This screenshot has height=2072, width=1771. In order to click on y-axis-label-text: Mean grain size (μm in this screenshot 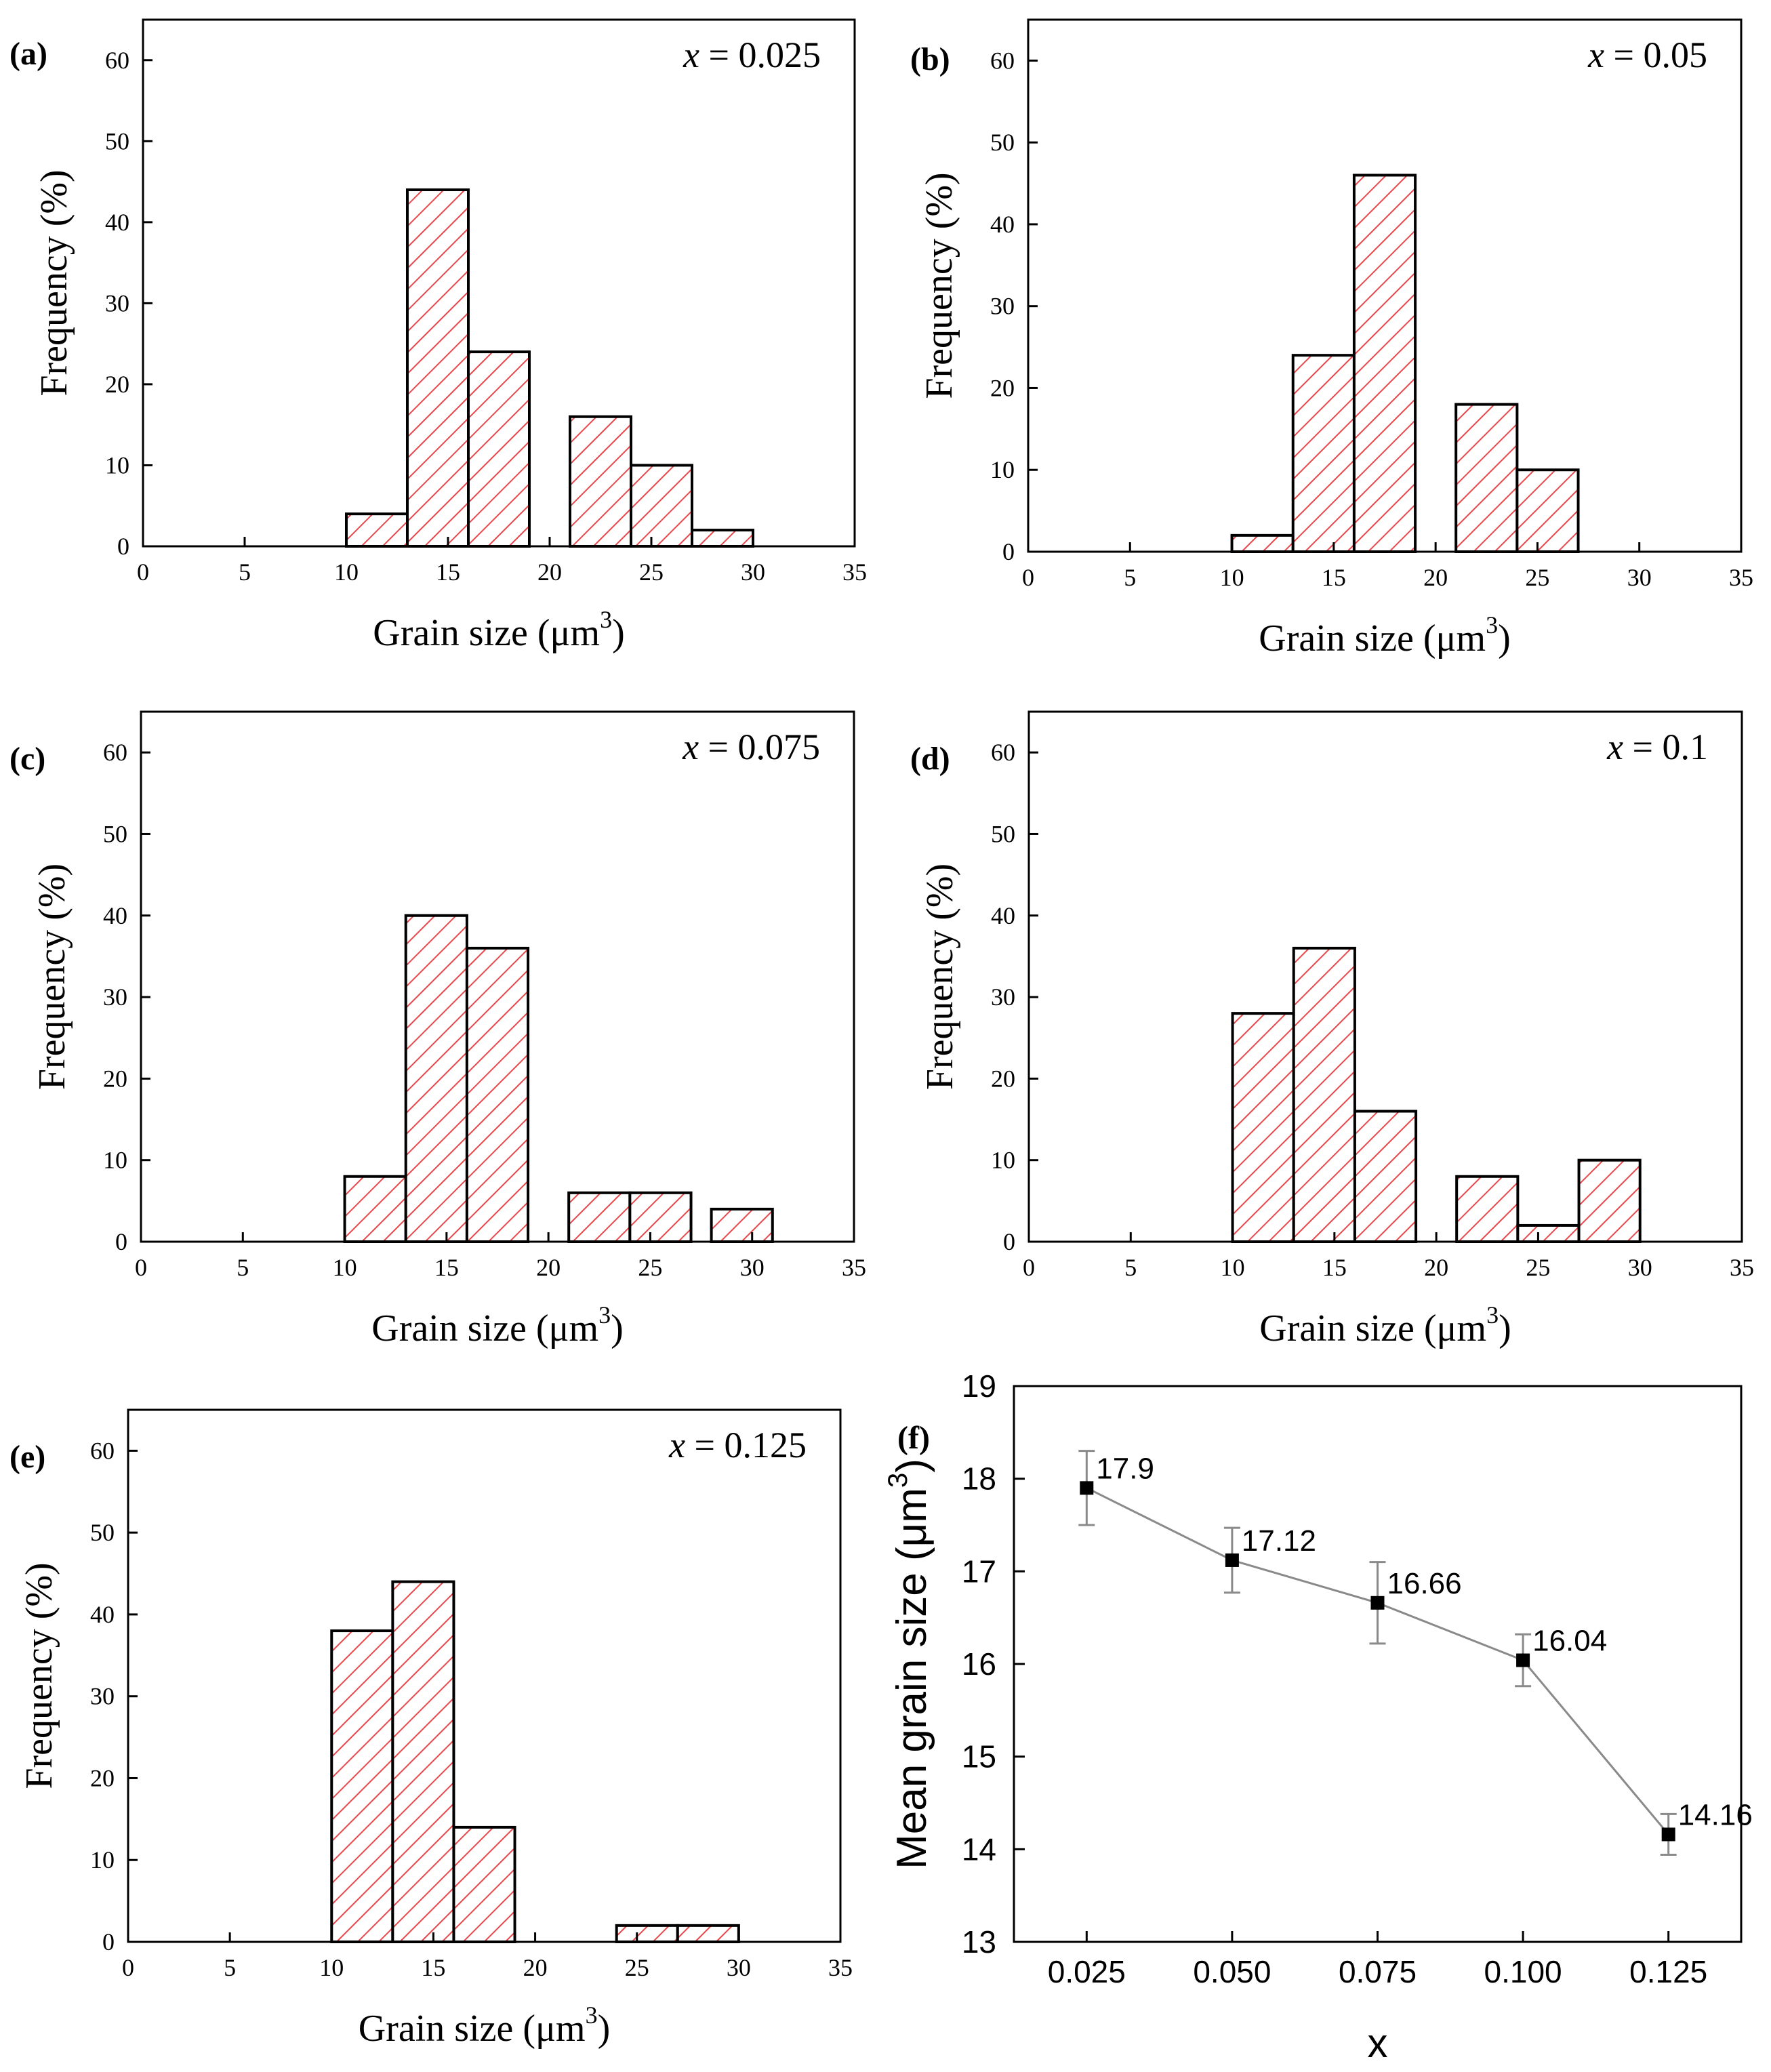, I will do `click(912, 1678)`.